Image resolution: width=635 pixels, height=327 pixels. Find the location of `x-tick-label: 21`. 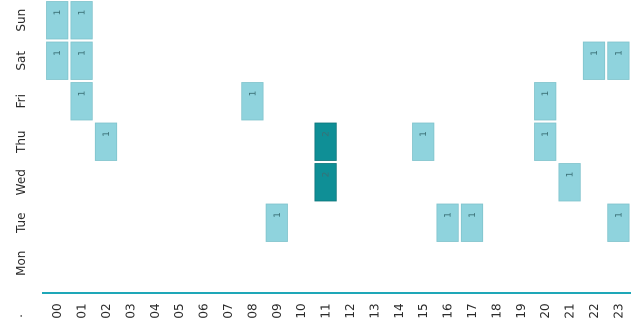

x-tick-label: 21 is located at coordinates (570, 310).